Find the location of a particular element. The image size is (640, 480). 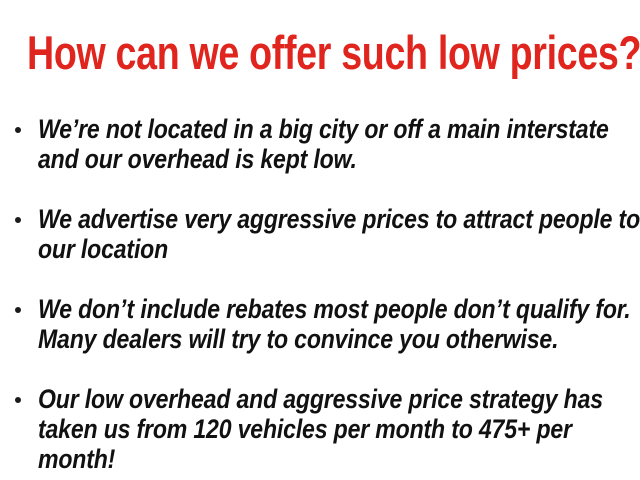

page-title: How can we offer such low prices? is located at coordinates (333, 52).